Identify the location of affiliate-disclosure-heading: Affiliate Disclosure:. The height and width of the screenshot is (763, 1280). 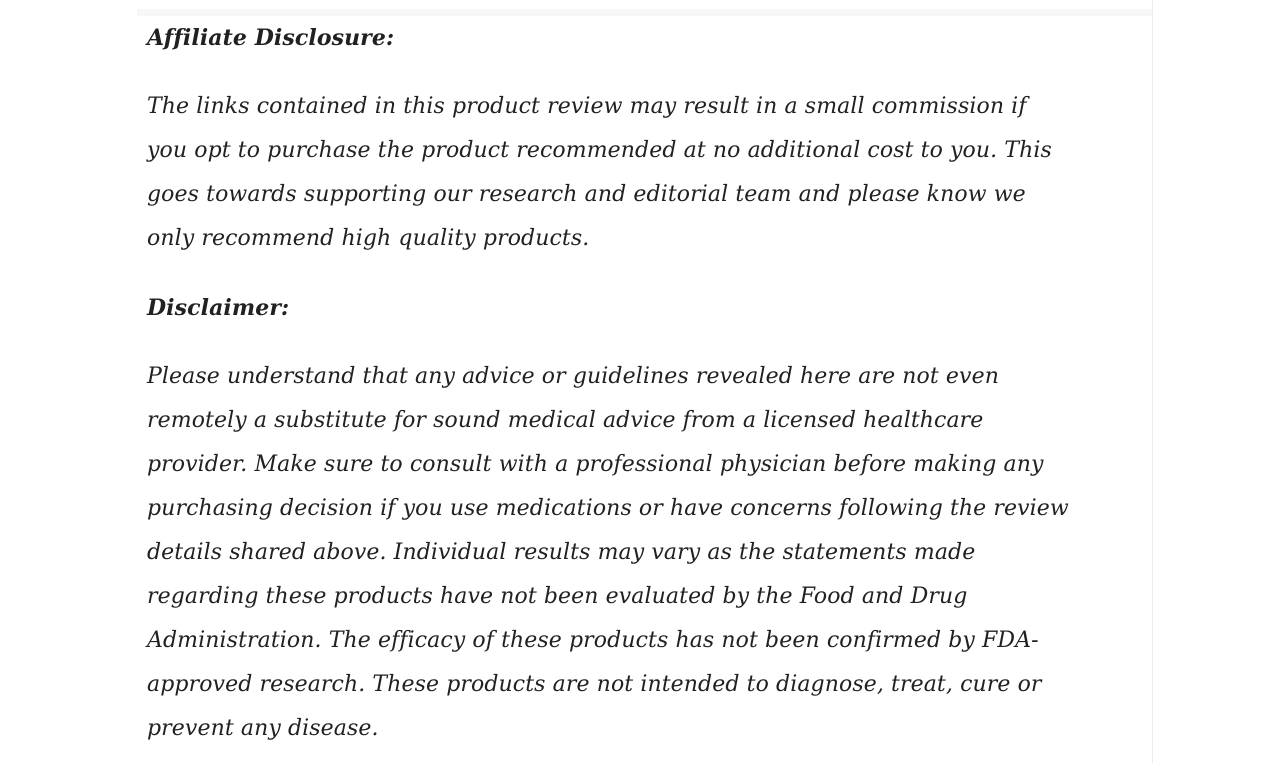
(271, 38).